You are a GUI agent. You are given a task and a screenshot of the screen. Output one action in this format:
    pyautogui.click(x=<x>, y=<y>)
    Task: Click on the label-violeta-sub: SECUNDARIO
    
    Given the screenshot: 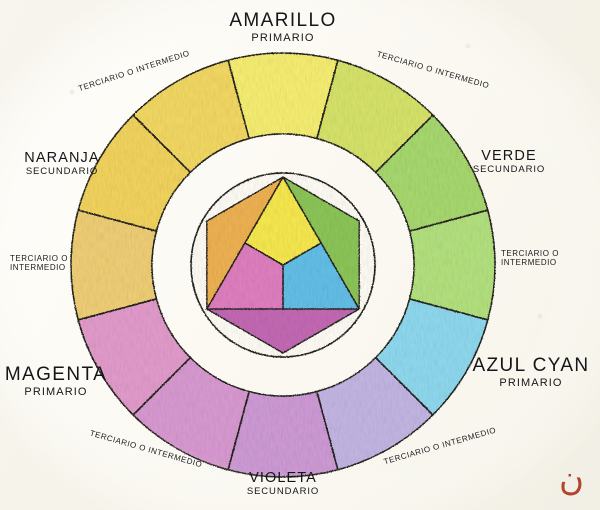 What is the action you would take?
    pyautogui.click(x=283, y=491)
    